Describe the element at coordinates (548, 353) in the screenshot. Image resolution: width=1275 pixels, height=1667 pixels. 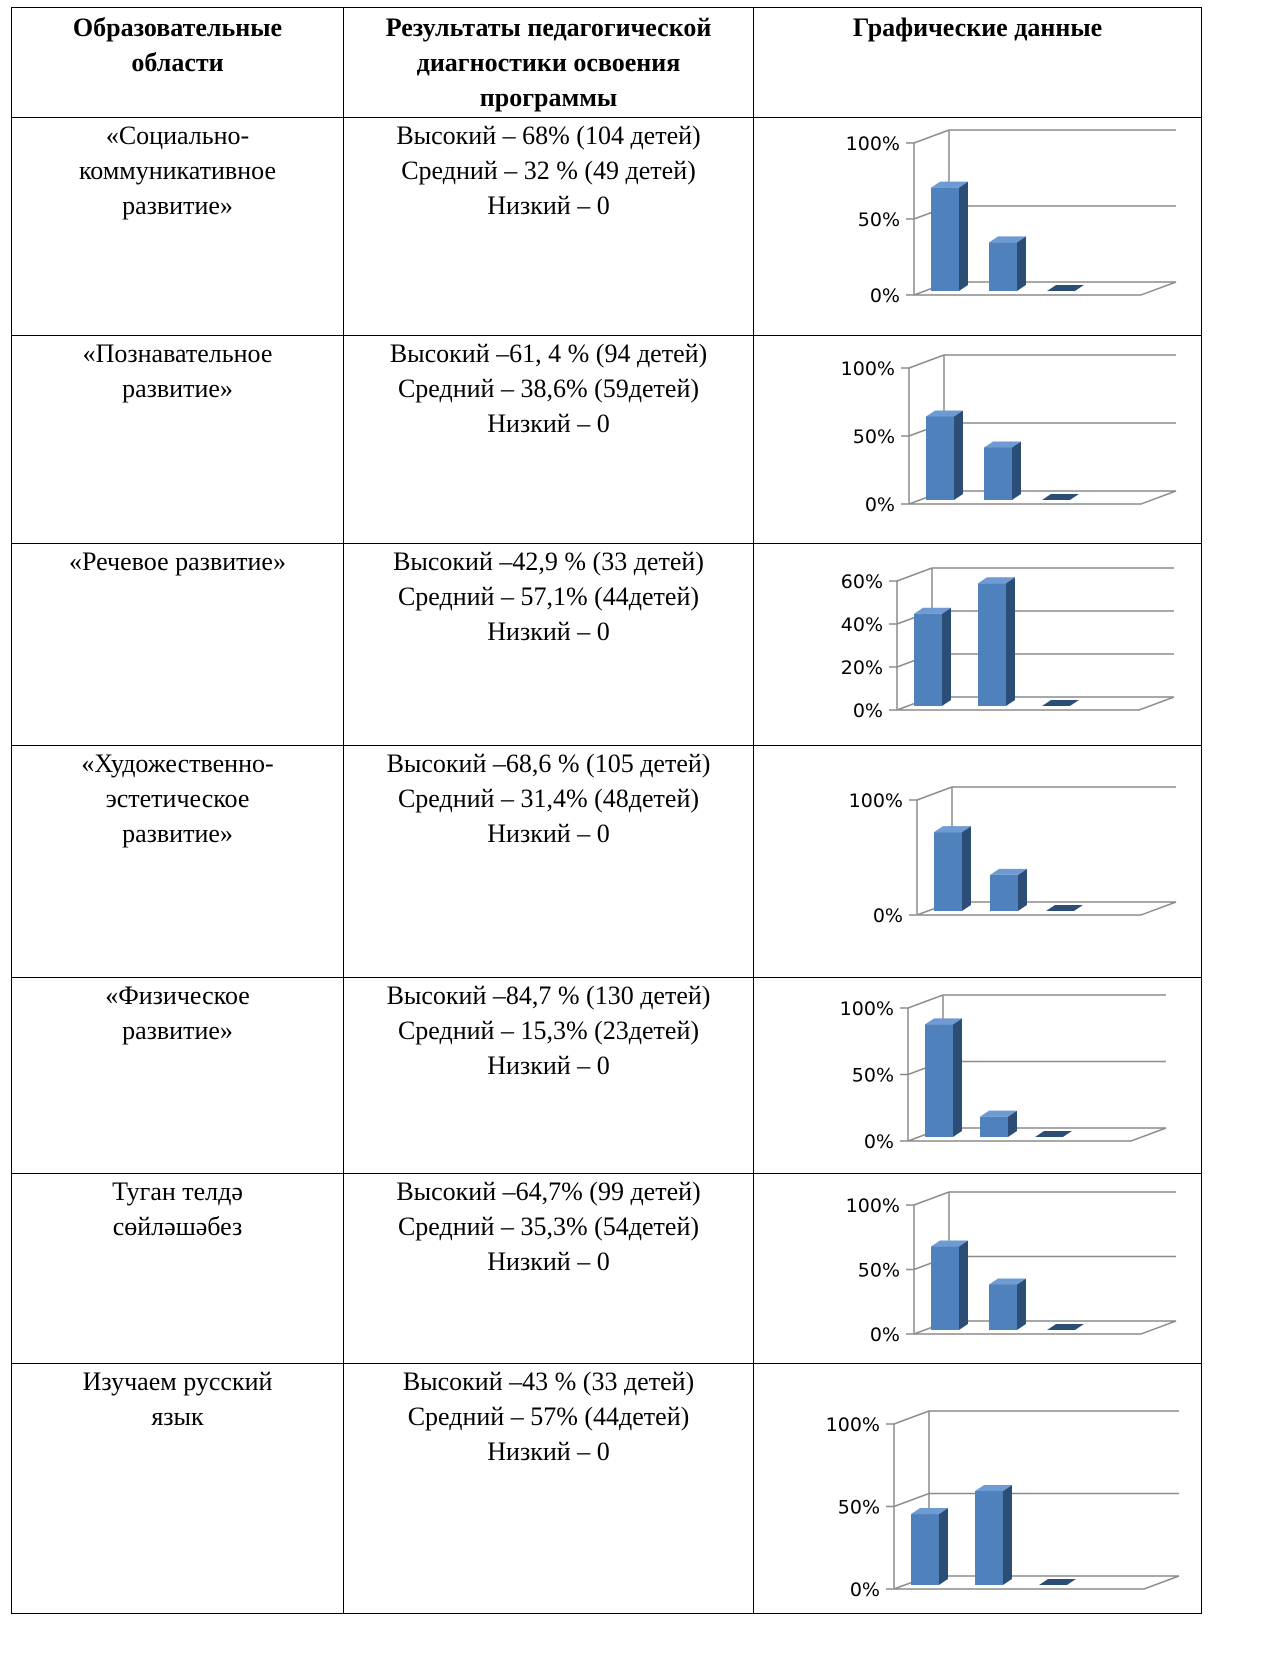
I see `result-high: Высокий –61, 4 % (94 детей)` at that location.